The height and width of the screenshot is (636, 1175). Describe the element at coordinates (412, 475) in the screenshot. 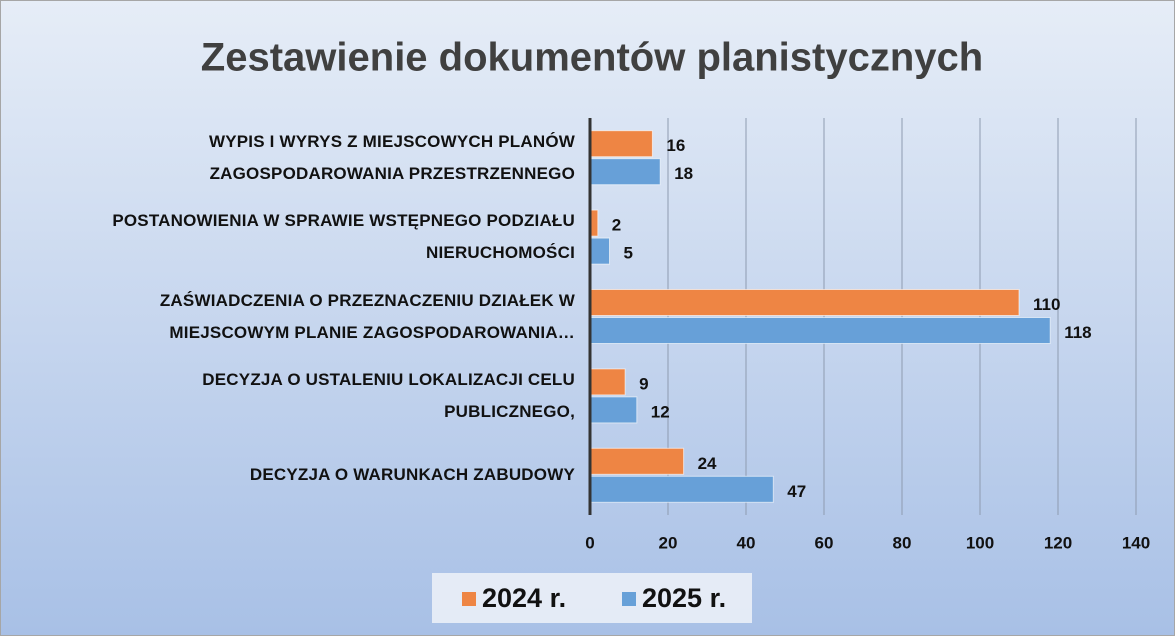

I see `y-tick-label: DECYZJA O WARUNKACH ZABUDOWY` at that location.